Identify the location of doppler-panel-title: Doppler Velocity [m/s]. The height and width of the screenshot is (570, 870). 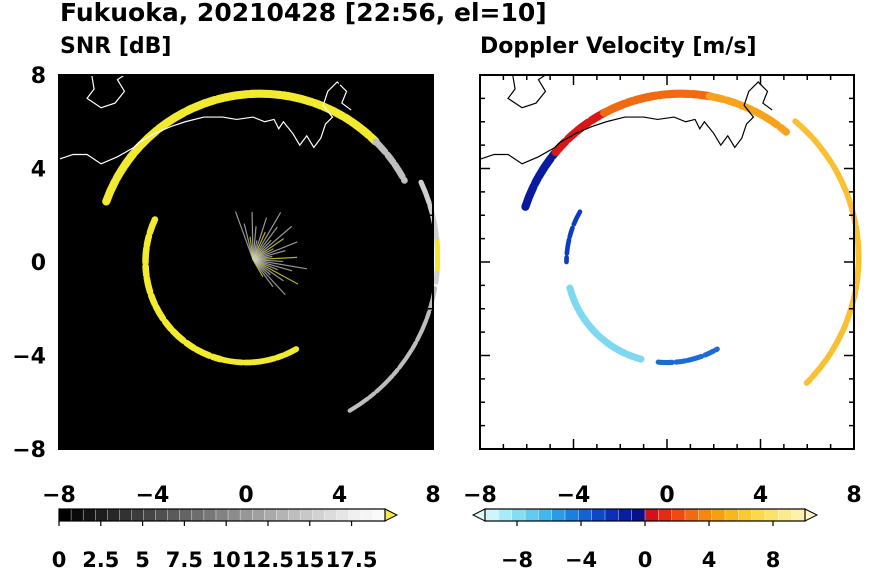
(618, 46).